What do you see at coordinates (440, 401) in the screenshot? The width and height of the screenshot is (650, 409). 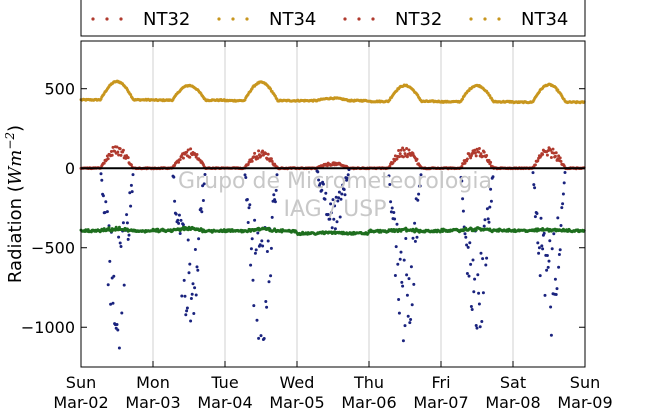 I see `x-tick-date: Mar-07` at bounding box center [440, 401].